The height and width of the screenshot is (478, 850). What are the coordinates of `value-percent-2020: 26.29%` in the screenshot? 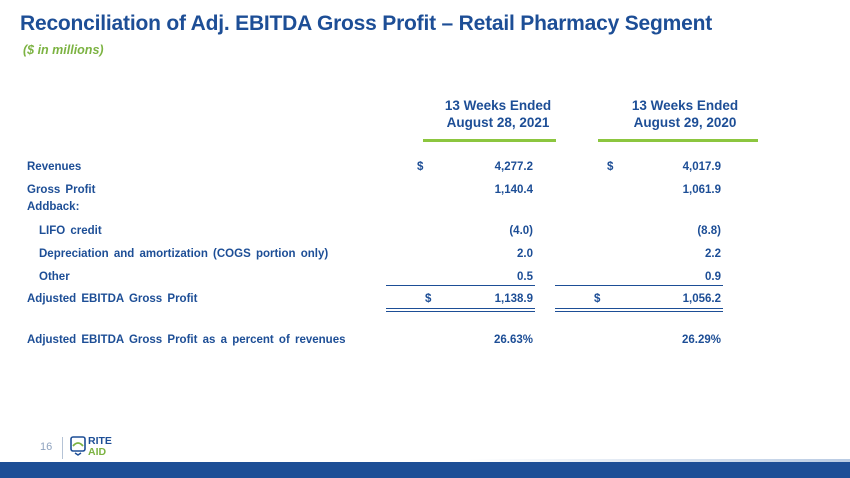 It's located at (701, 340).